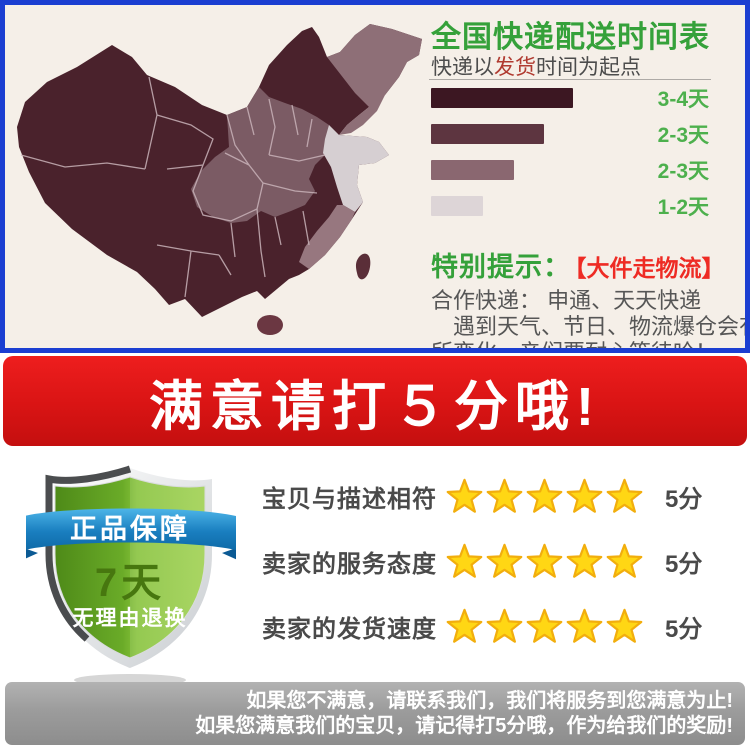 The width and height of the screenshot is (750, 749). Describe the element at coordinates (363, 266) in the screenshot. I see `map-island-taiwan` at that location.